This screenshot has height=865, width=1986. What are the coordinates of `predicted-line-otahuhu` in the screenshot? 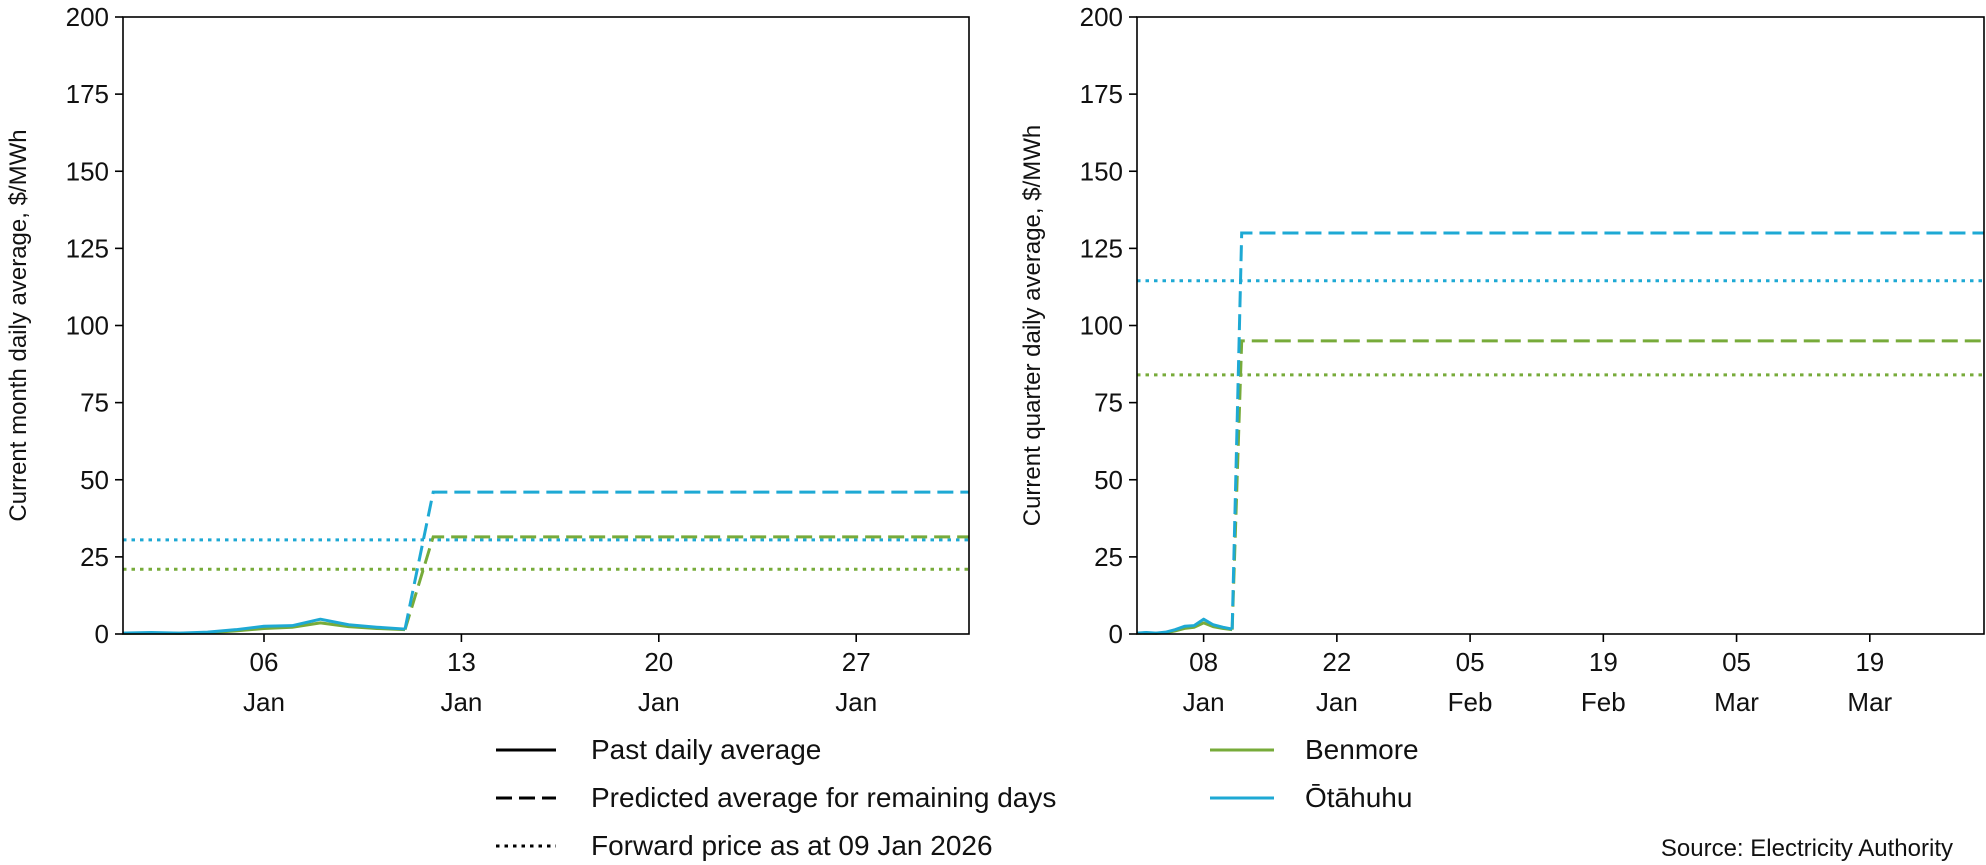 It's located at (686, 560).